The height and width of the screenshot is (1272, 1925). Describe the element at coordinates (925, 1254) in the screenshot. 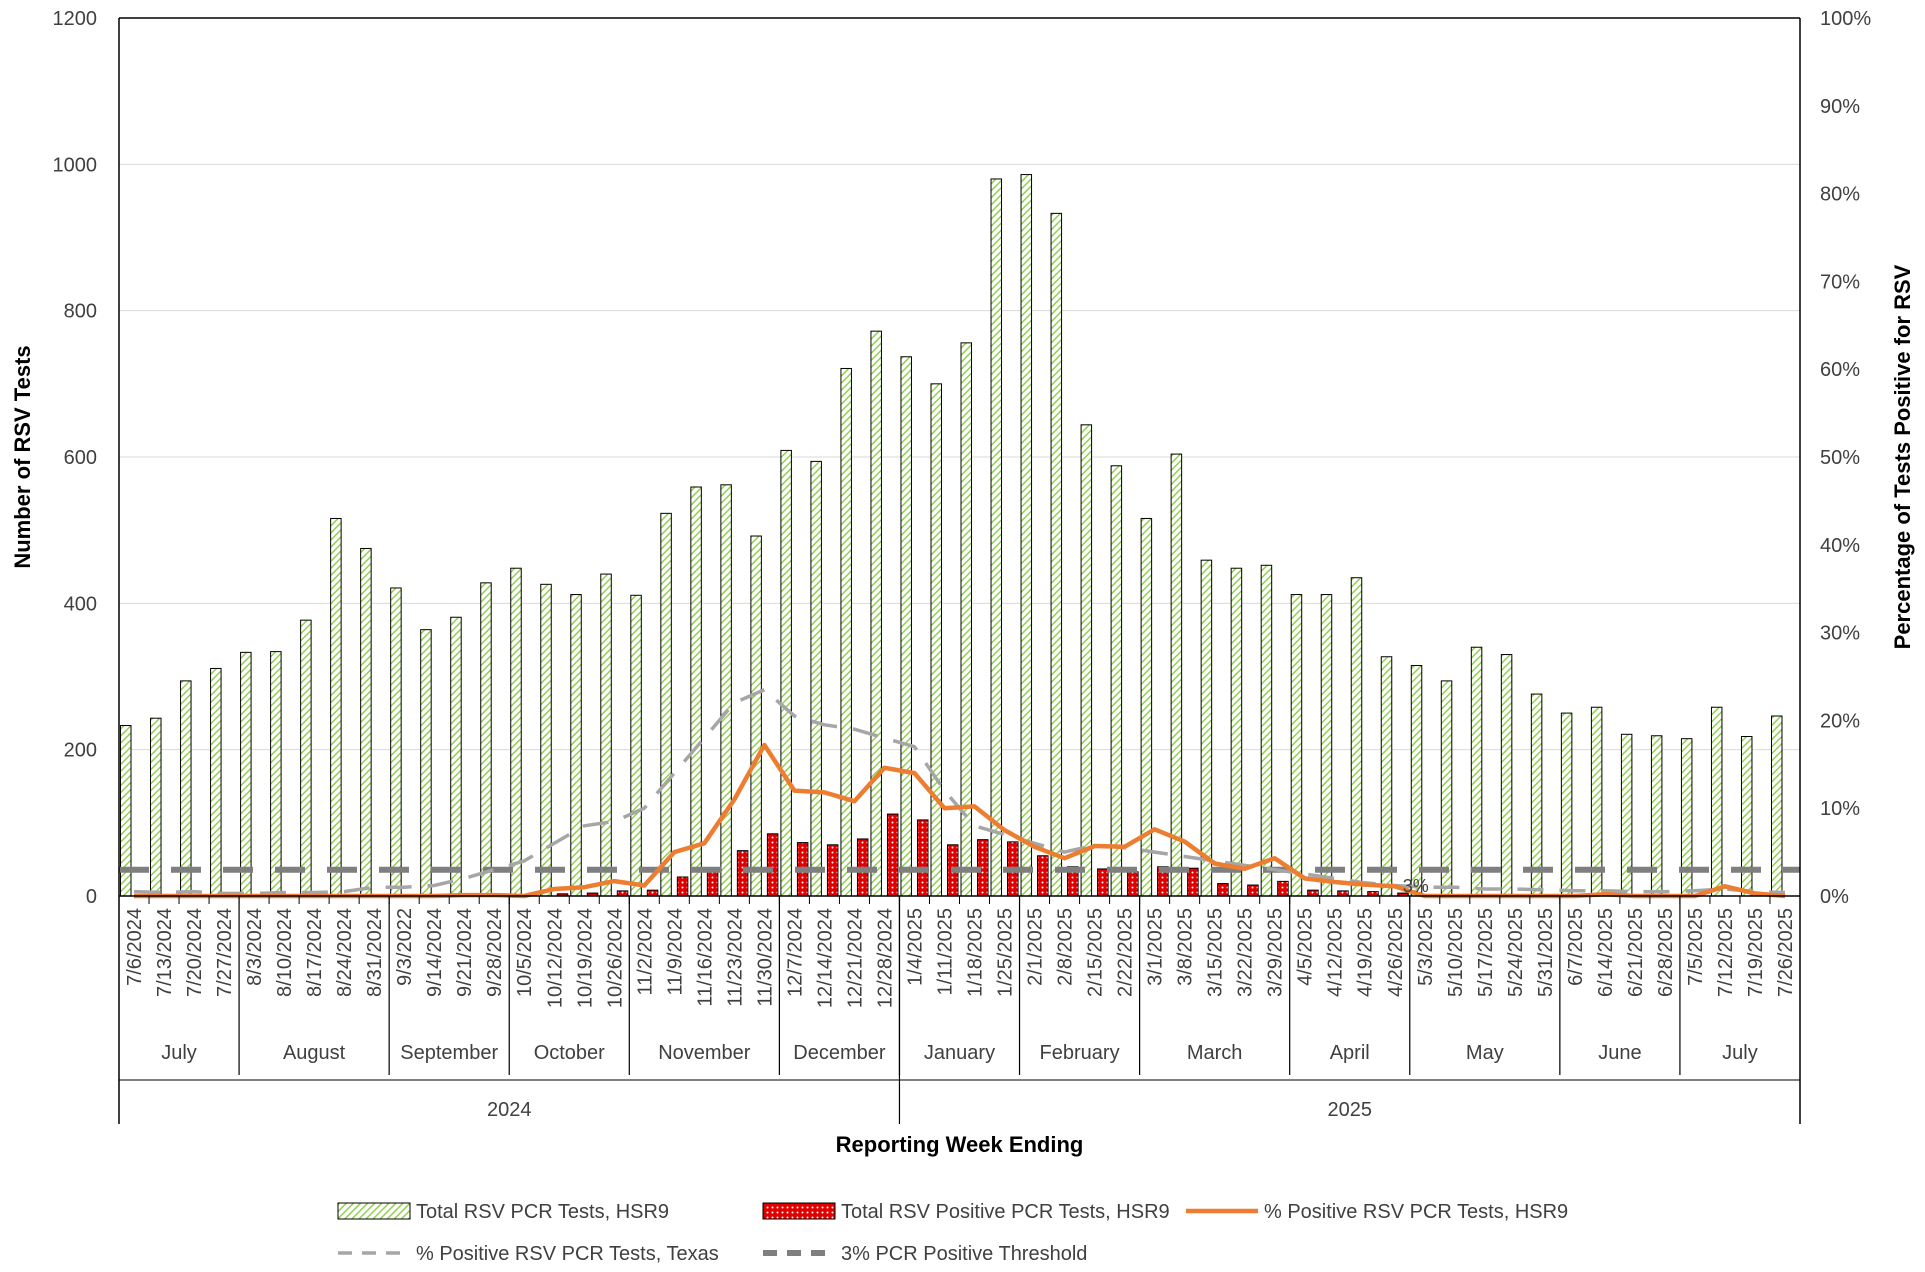

I see `legend-item-threshold: 3% PCR Positive Threshold` at that location.